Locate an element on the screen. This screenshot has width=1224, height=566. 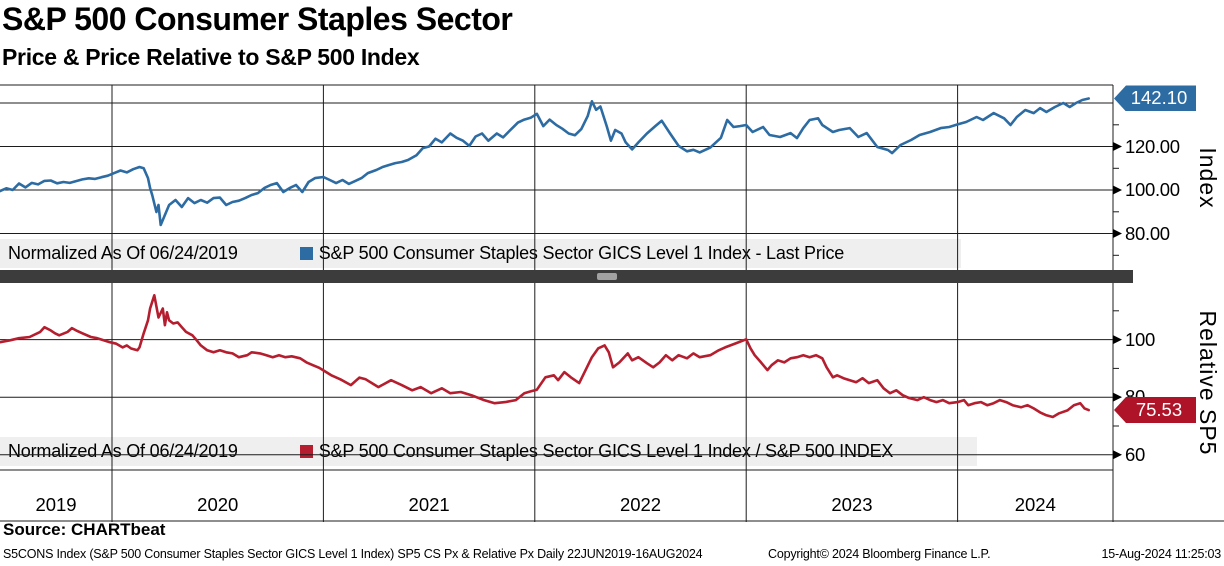
page-title: S&P 500 Consumer Staples Sector is located at coordinates (257, 19).